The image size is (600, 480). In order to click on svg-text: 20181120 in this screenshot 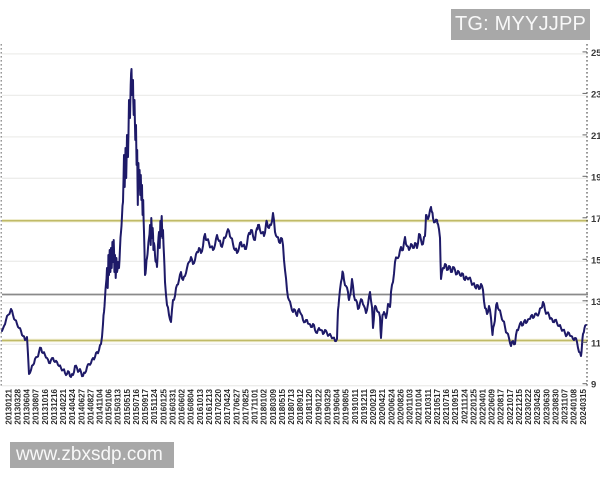, I will do `click(309, 406)`.